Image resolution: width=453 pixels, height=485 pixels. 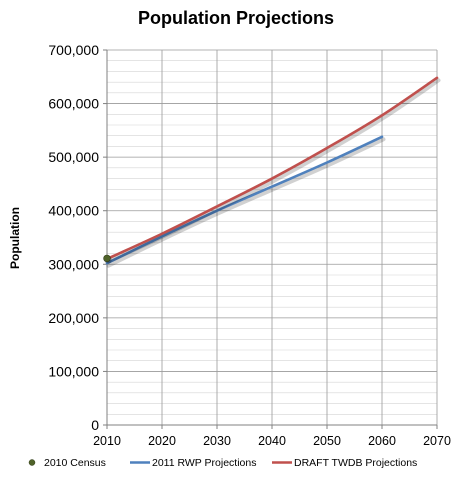 What do you see at coordinates (272, 441) in the screenshot?
I see `x-tick-label: 2040` at bounding box center [272, 441].